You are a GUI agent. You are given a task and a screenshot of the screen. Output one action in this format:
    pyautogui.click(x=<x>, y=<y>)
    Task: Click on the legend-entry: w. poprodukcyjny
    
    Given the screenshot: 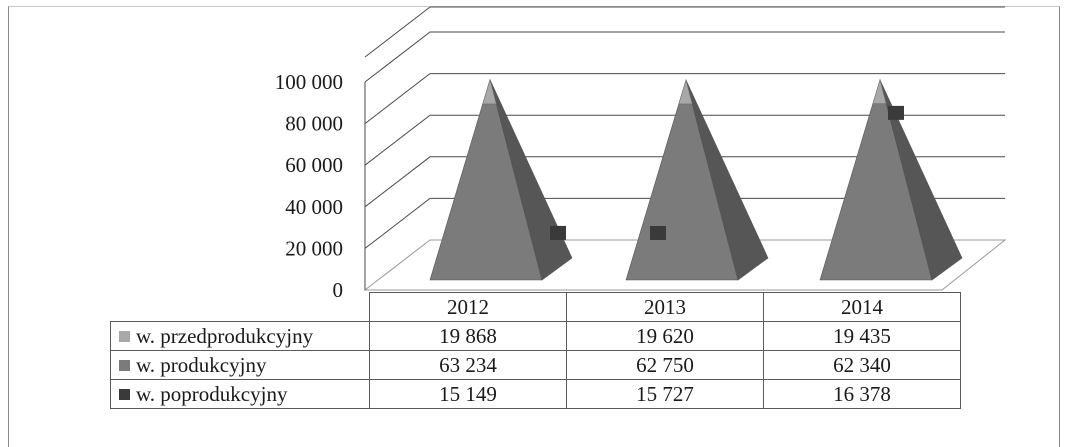 What is the action you would take?
    pyautogui.click(x=240, y=394)
    